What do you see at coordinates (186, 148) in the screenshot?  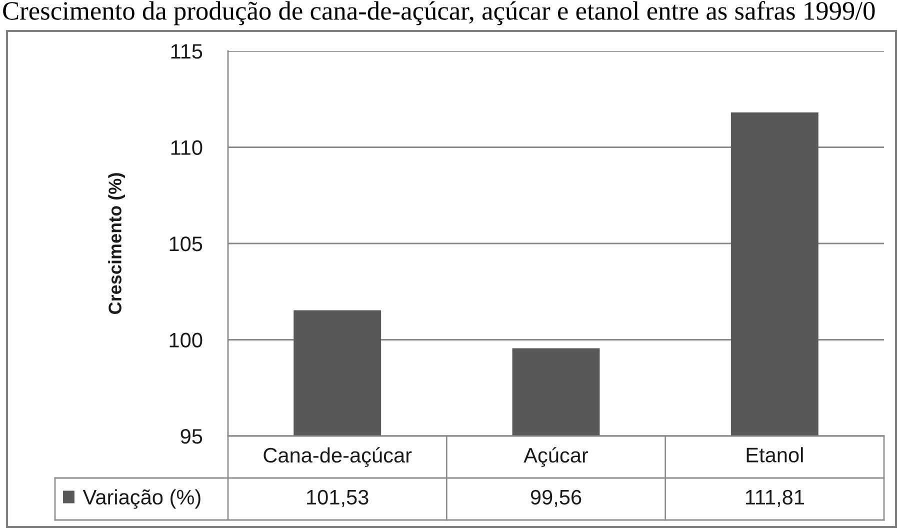 I see `y-tick-label: 110` at bounding box center [186, 148].